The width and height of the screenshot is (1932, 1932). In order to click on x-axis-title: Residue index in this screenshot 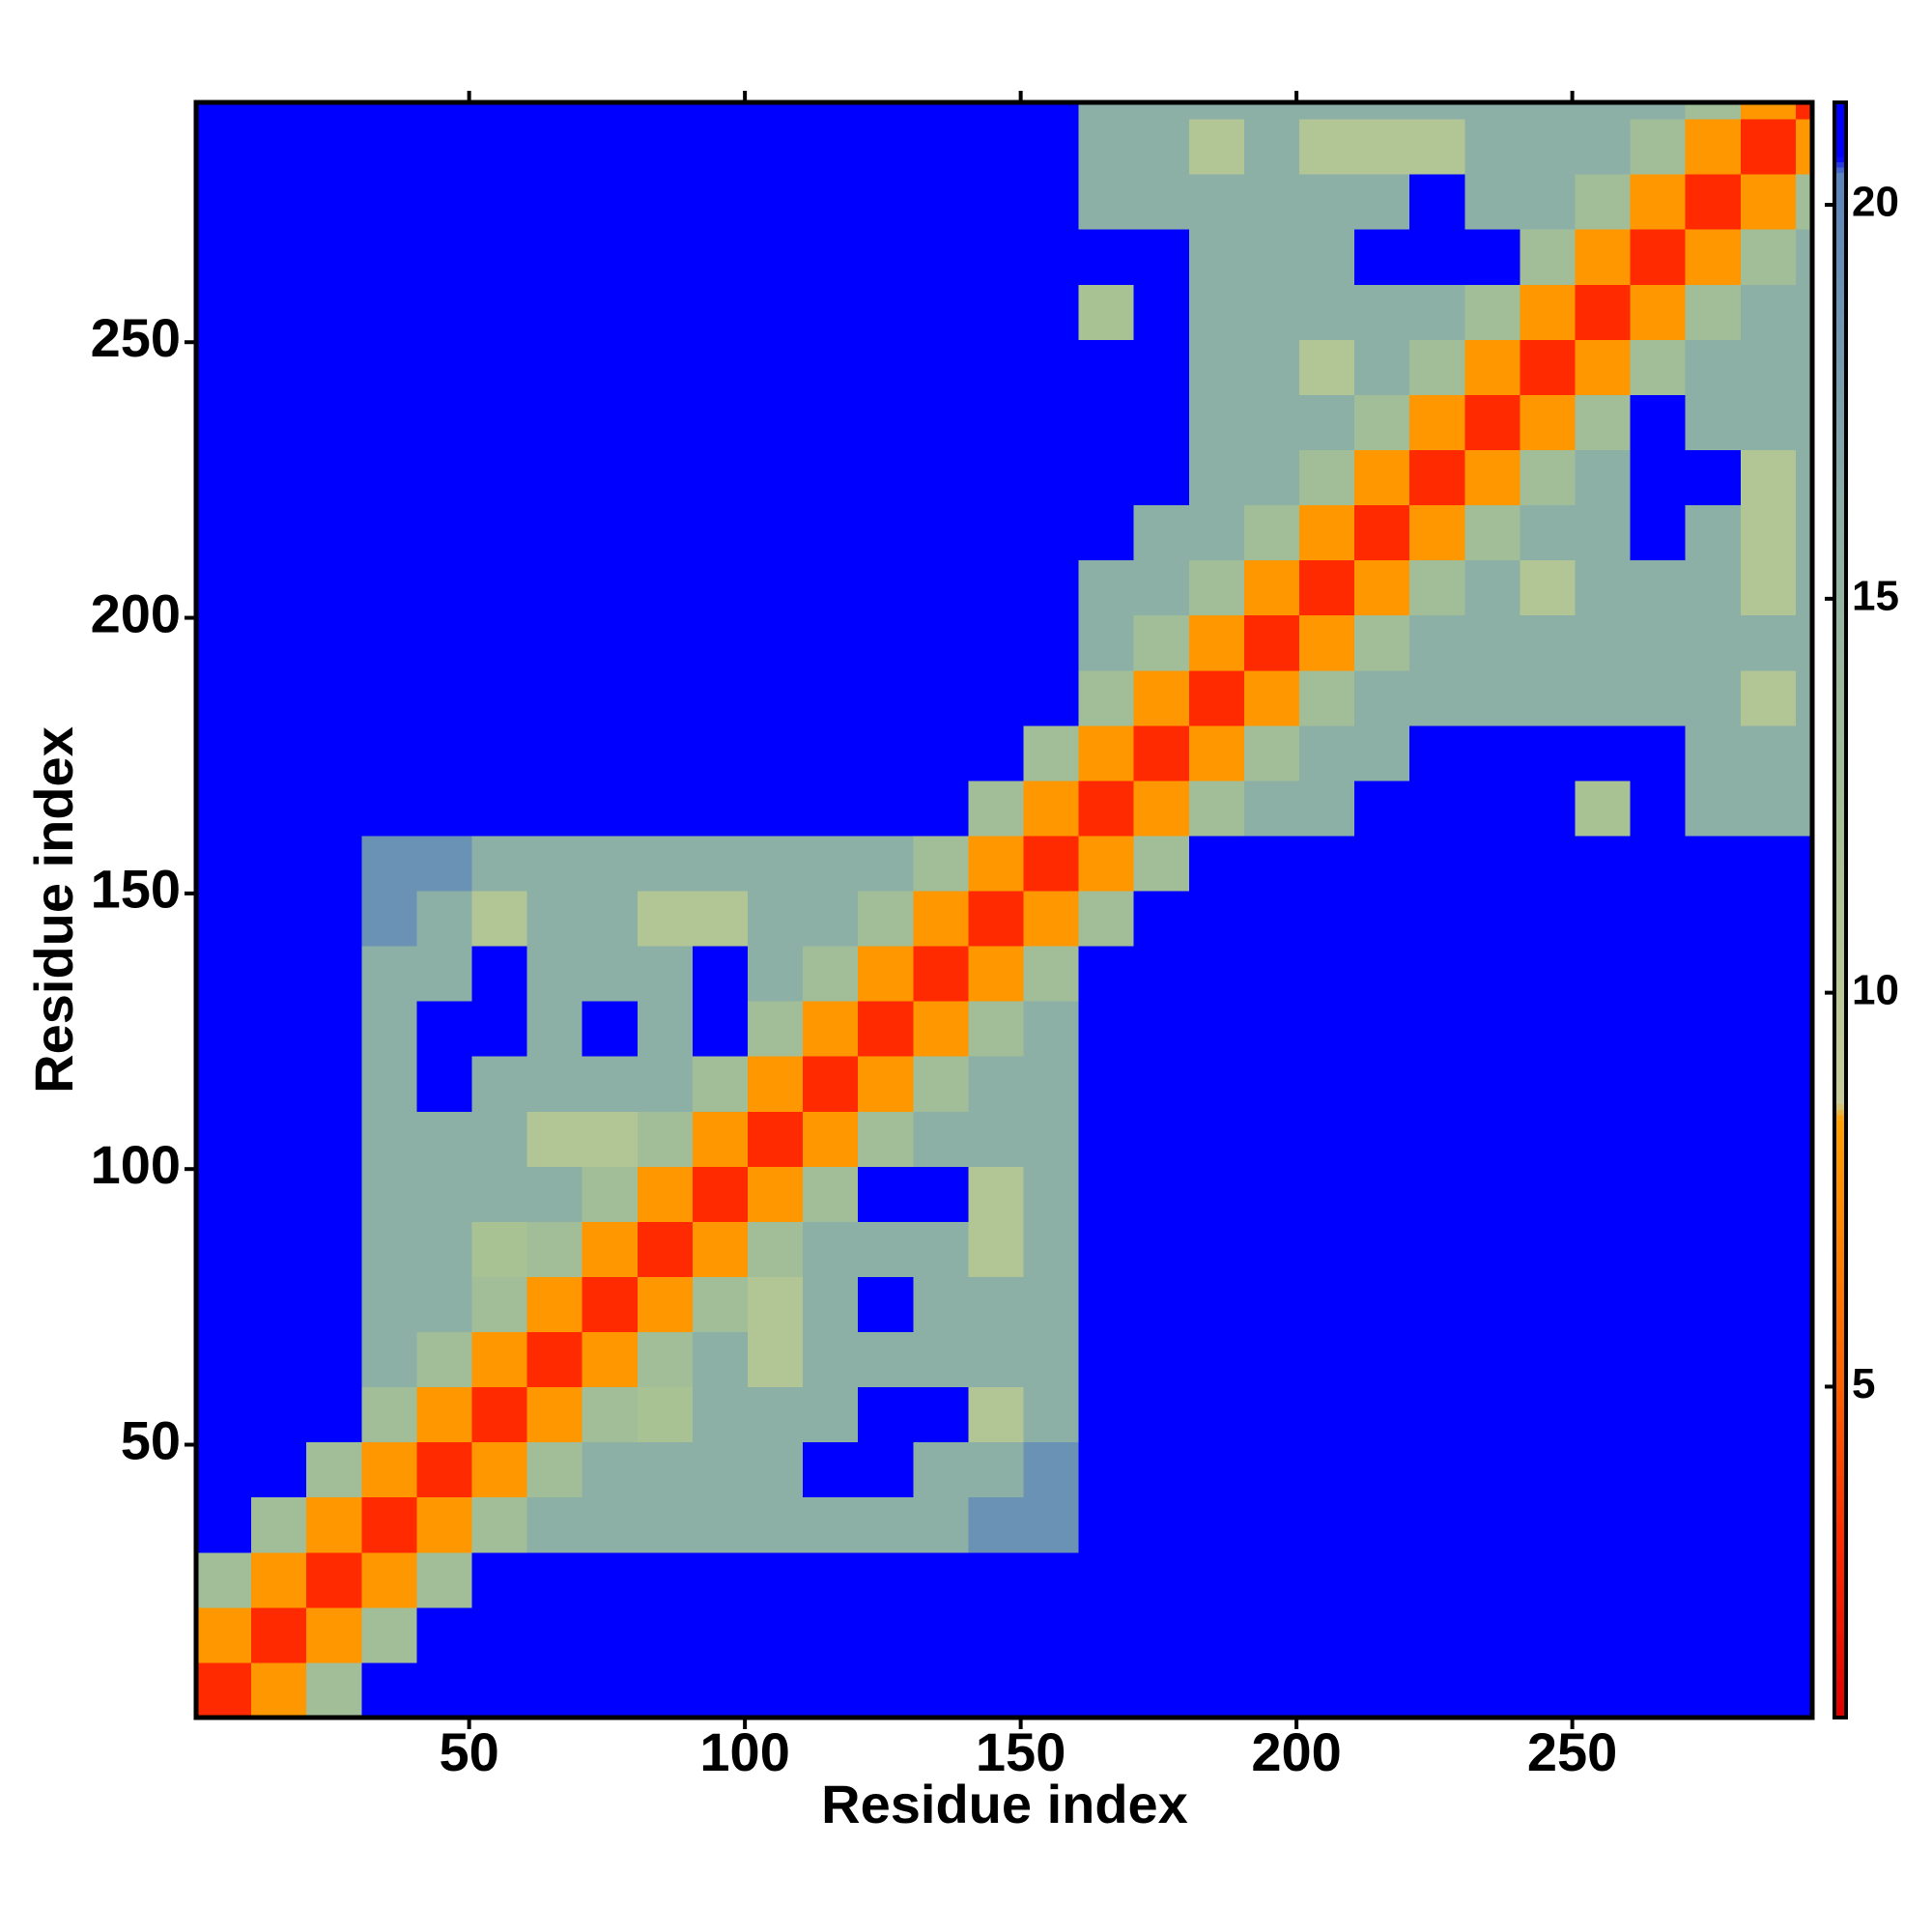, I will do `click(1005, 1804)`.